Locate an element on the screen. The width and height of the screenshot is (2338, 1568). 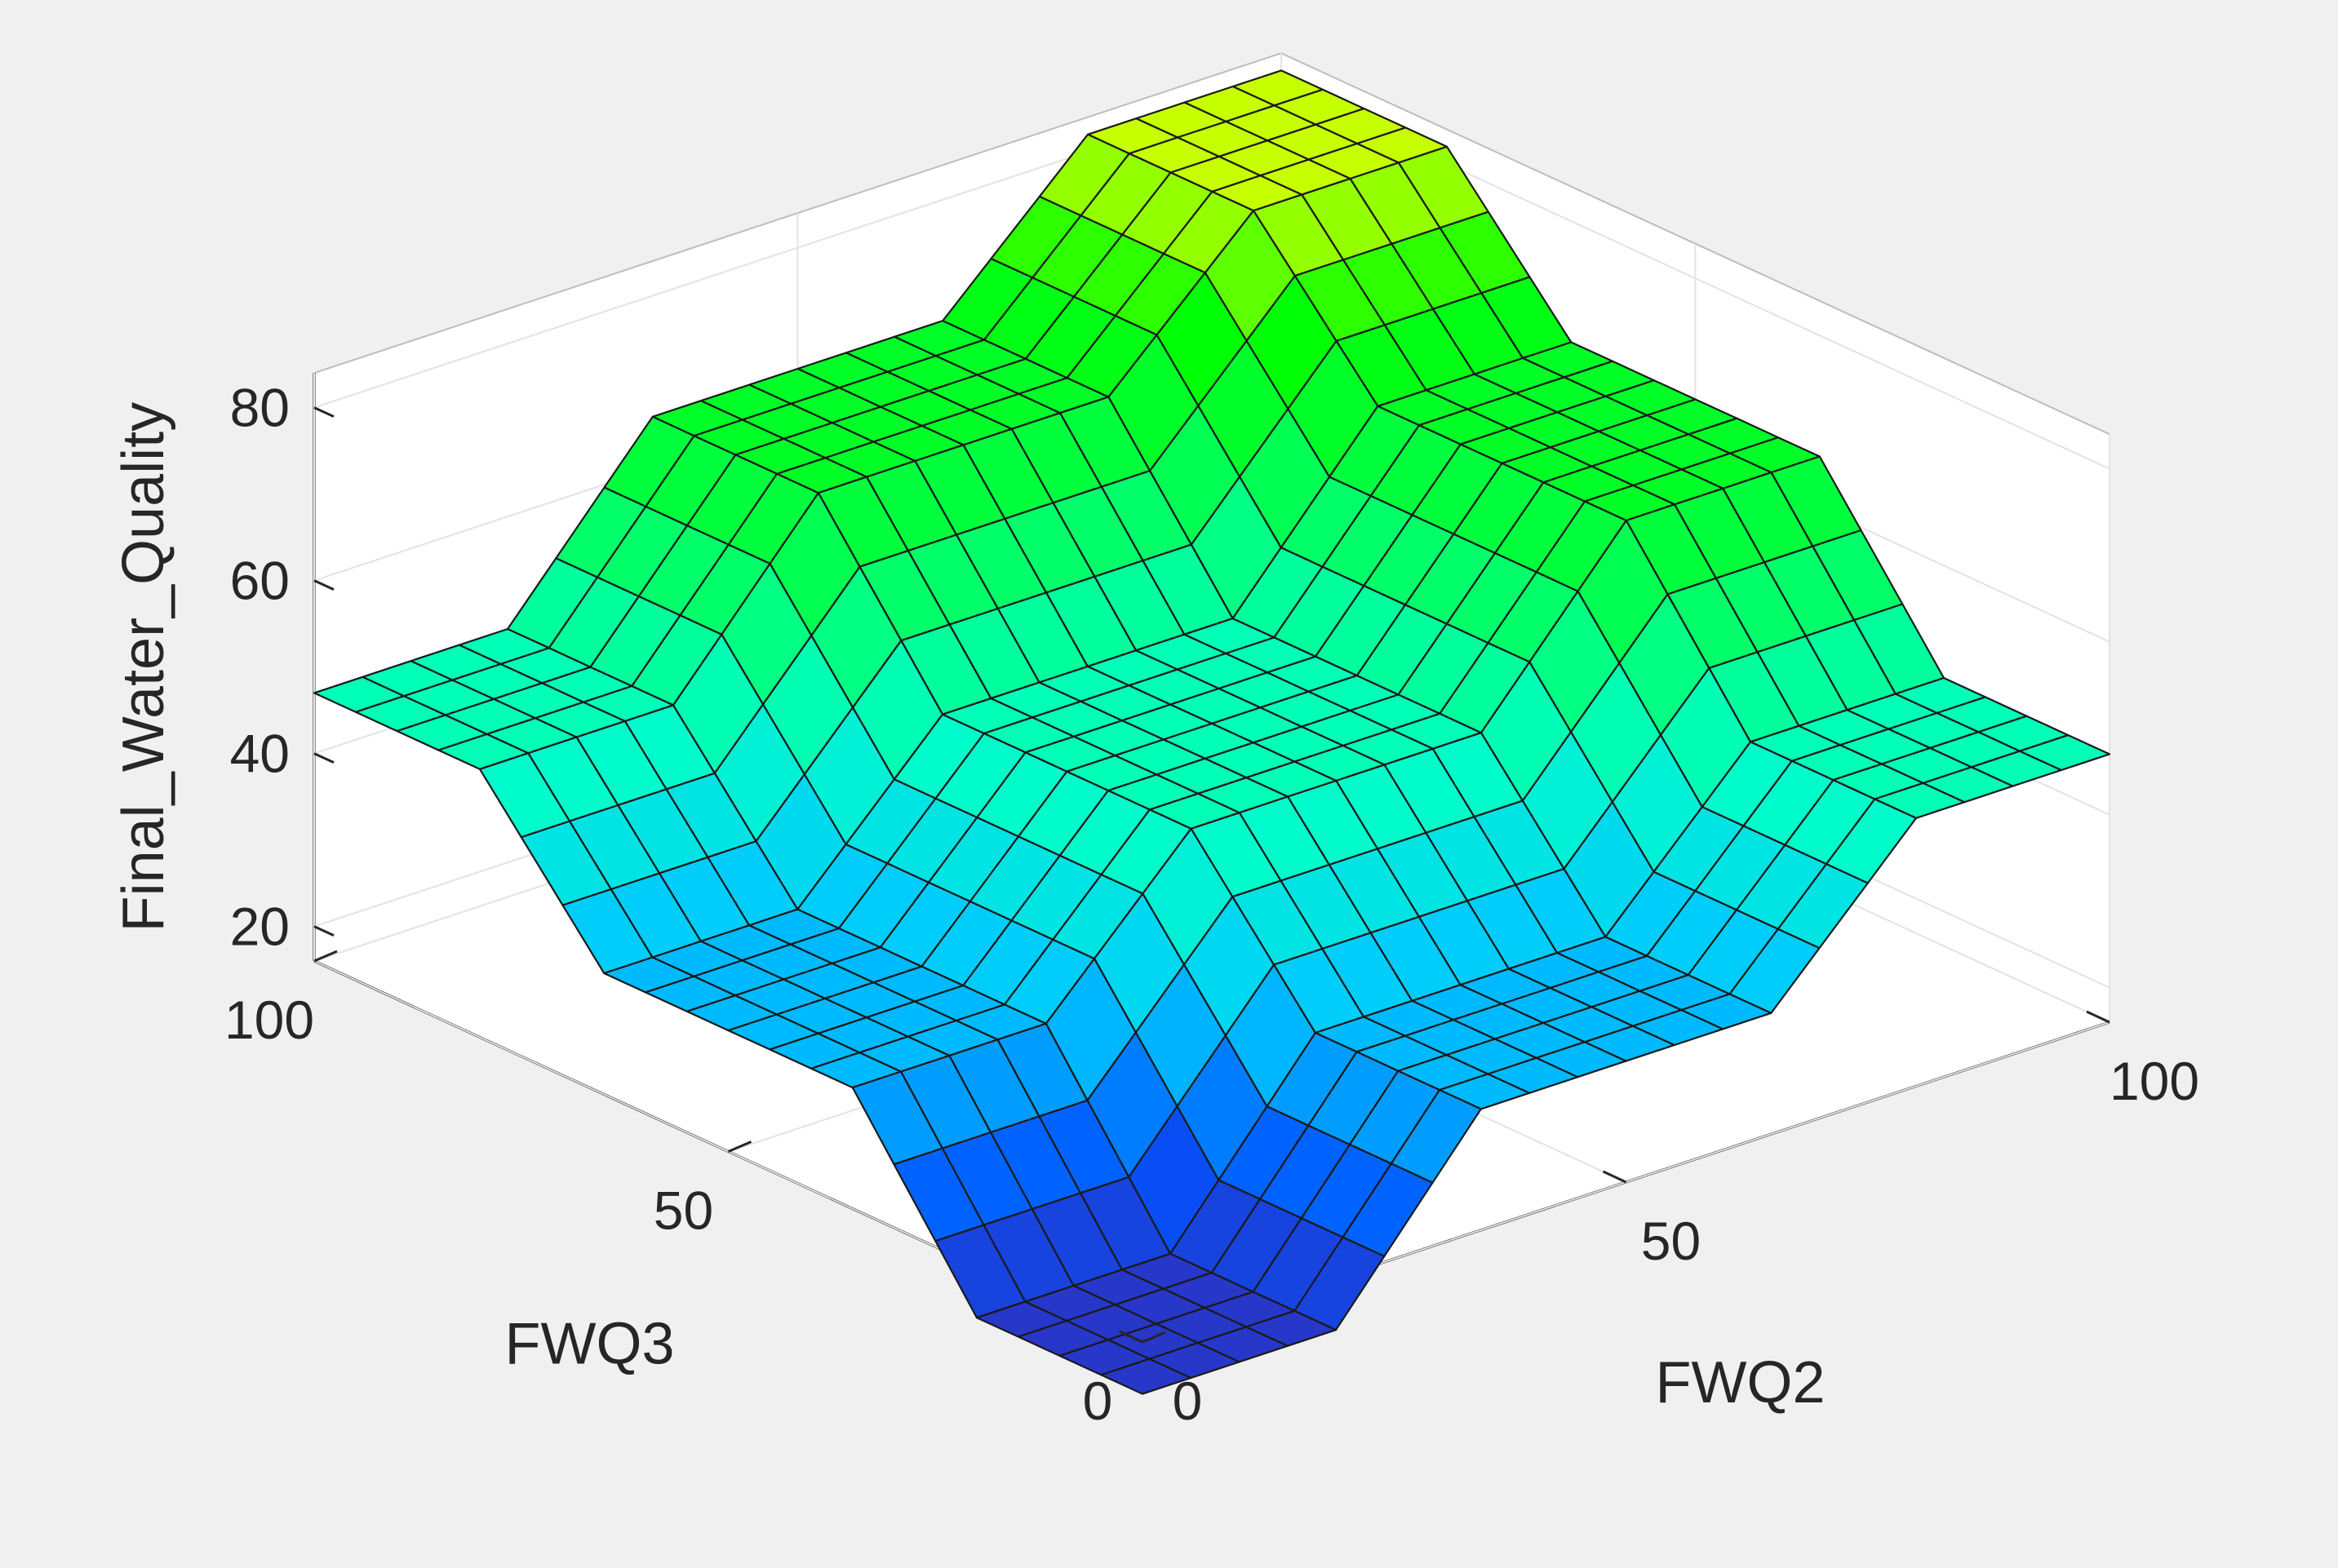
y-tick-label: 100 is located at coordinates (269, 1020).